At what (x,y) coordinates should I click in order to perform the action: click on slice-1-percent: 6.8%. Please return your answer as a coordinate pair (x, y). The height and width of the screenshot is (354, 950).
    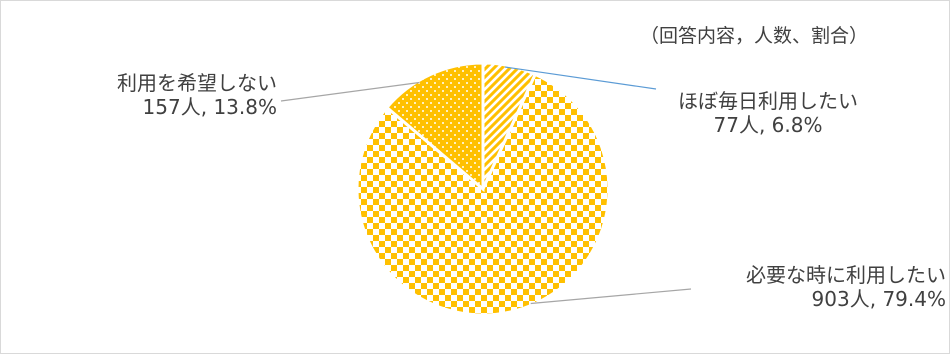
    Looking at the image, I should click on (797, 125).